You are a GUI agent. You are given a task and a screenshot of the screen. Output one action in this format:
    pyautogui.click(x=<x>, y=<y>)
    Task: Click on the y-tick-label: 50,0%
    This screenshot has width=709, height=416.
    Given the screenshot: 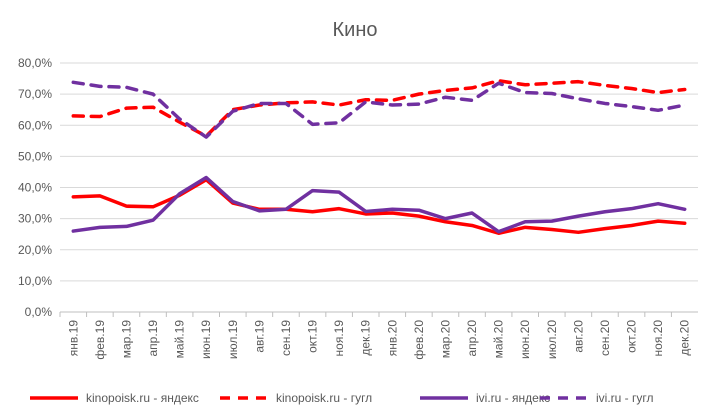 What is the action you would take?
    pyautogui.click(x=35, y=156)
    